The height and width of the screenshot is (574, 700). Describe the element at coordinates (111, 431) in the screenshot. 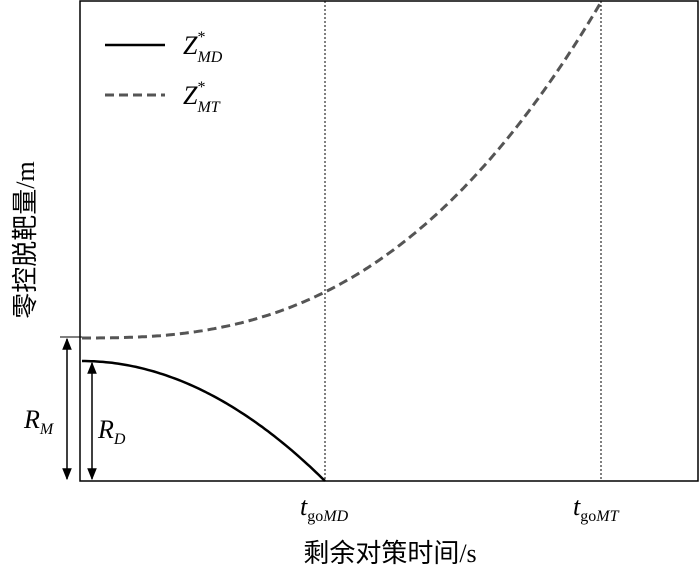

I see `annotation: RD` at that location.